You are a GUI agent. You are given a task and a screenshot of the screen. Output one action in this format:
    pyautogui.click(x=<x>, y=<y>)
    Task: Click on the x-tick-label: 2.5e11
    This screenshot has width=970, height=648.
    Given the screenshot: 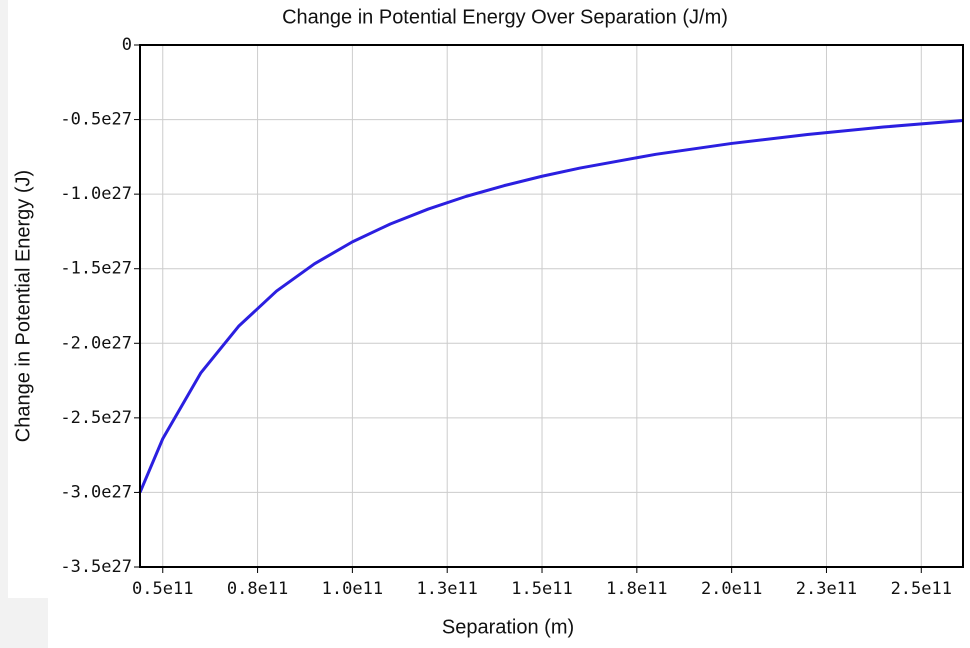 What is the action you would take?
    pyautogui.click(x=921, y=589)
    